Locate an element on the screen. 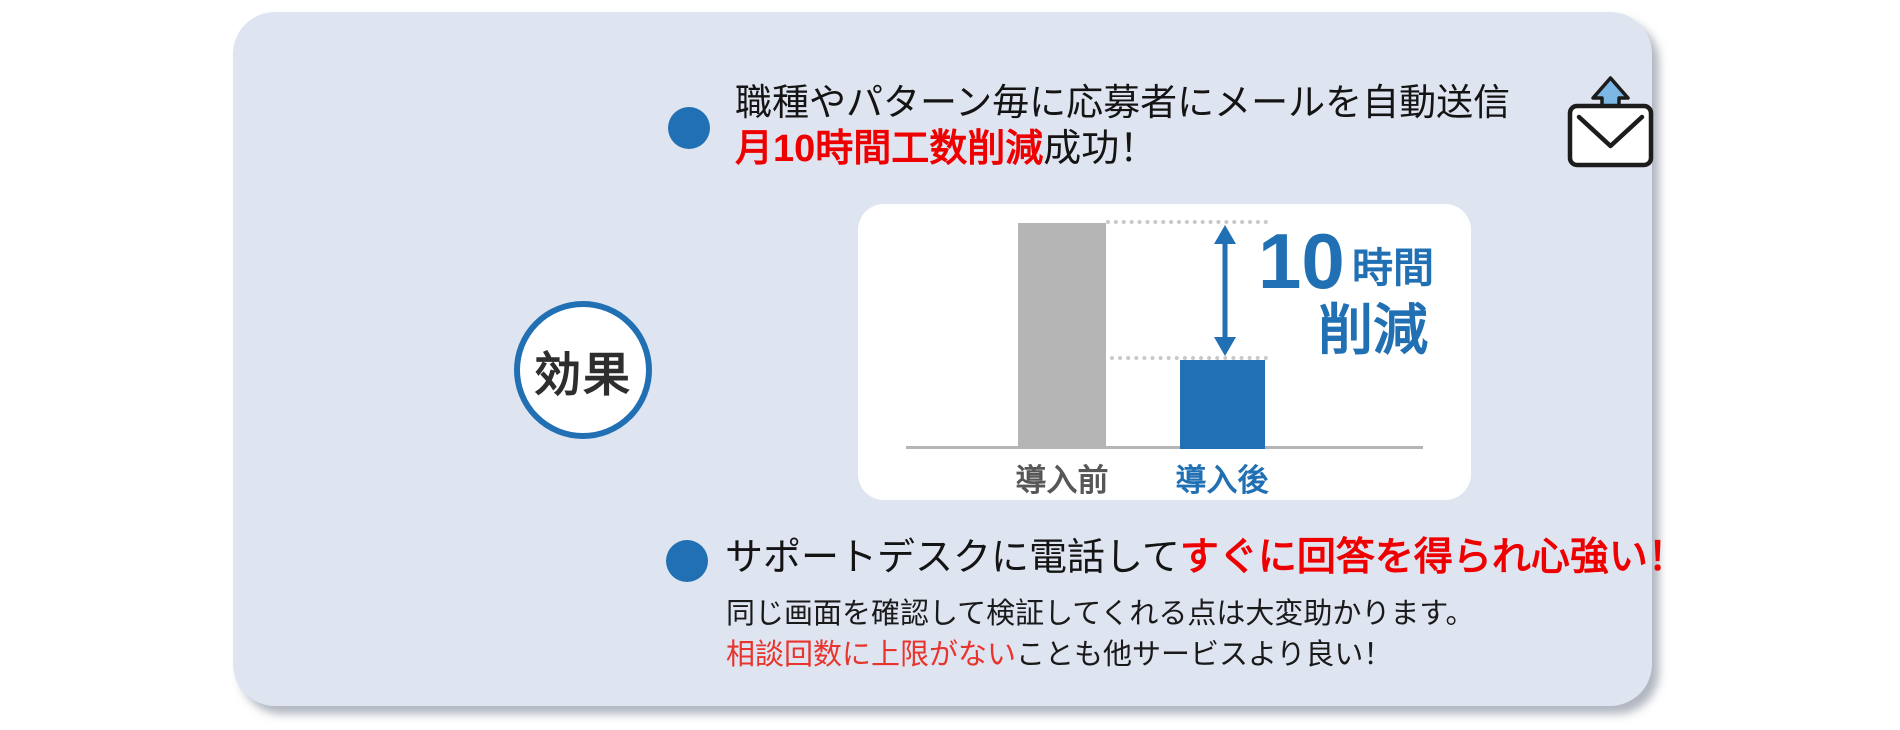  bullet1-highlight: 月10時間工数削減 is located at coordinates (889, 149).